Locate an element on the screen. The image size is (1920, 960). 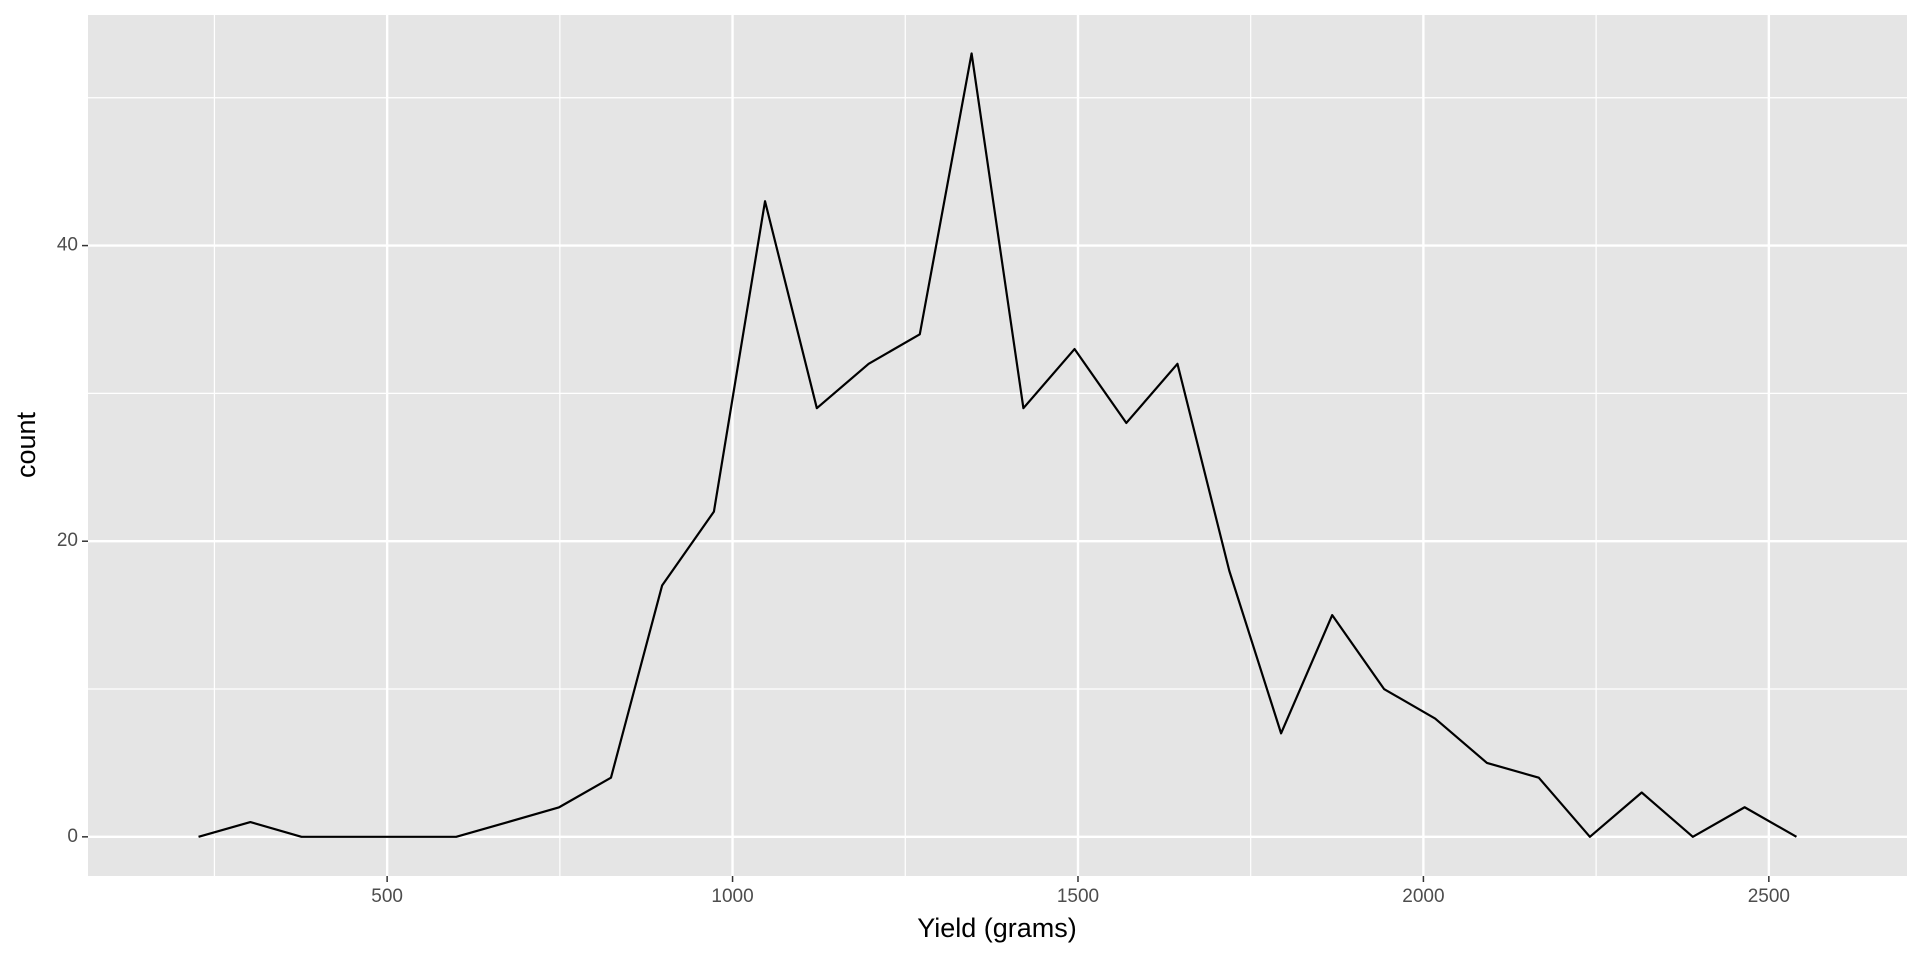
y-tick-label: 0 is located at coordinates (72, 836).